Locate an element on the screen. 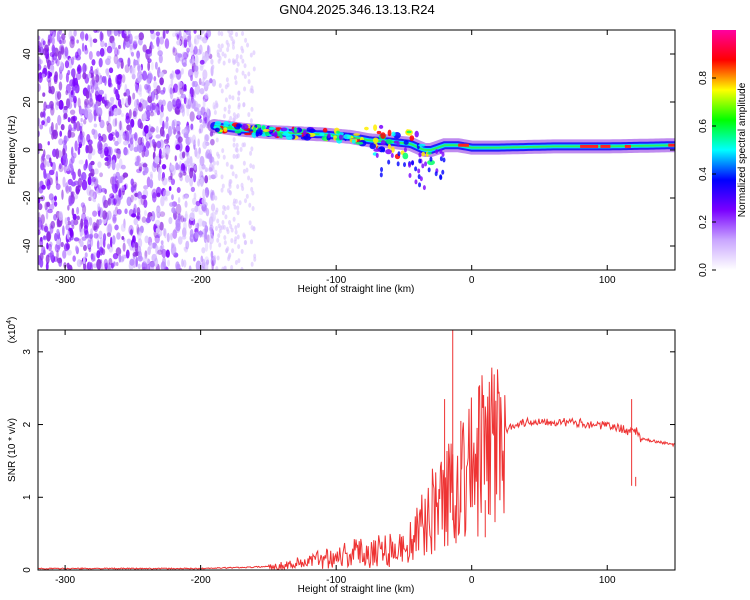 This screenshot has height=600, width=750. top-y-tick-label: 40 is located at coordinates (27, 54).